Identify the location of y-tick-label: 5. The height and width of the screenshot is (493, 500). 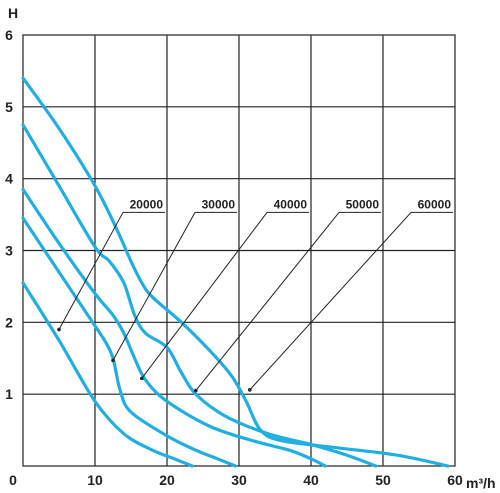
(9, 107).